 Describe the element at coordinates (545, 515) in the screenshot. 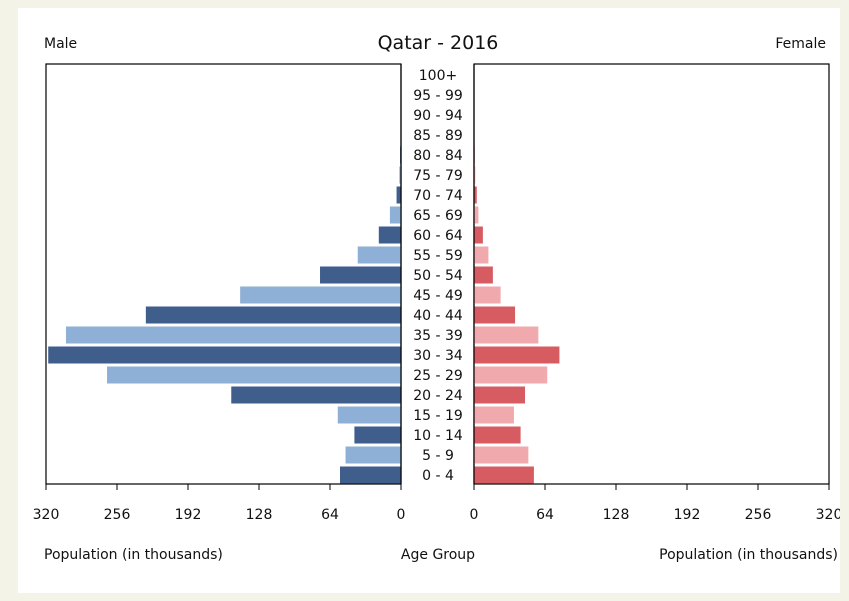

I see `female-tick-label: 64` at that location.